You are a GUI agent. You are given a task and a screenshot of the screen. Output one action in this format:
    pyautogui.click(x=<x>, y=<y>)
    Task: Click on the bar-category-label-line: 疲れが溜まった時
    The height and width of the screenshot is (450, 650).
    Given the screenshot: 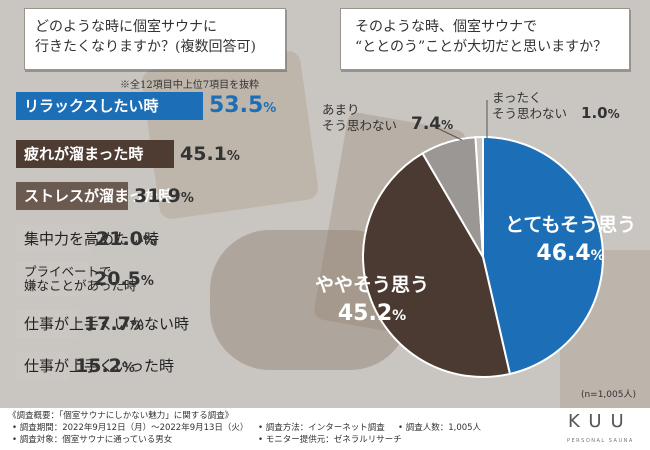 What is the action you would take?
    pyautogui.click(x=84, y=154)
    